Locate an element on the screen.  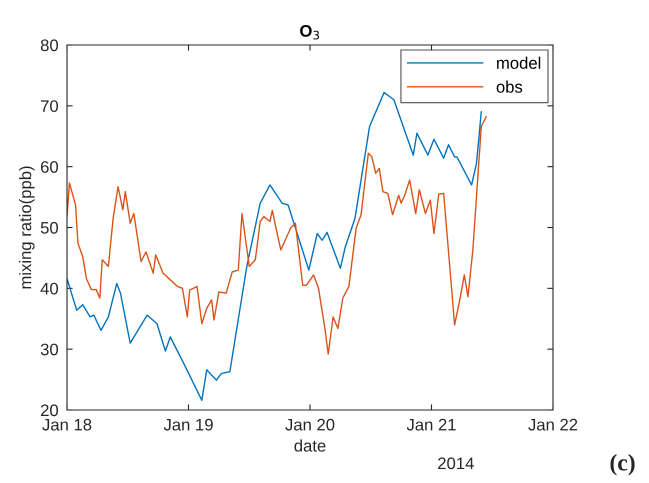
x-tick-label: Jan 19 is located at coordinates (188, 424).